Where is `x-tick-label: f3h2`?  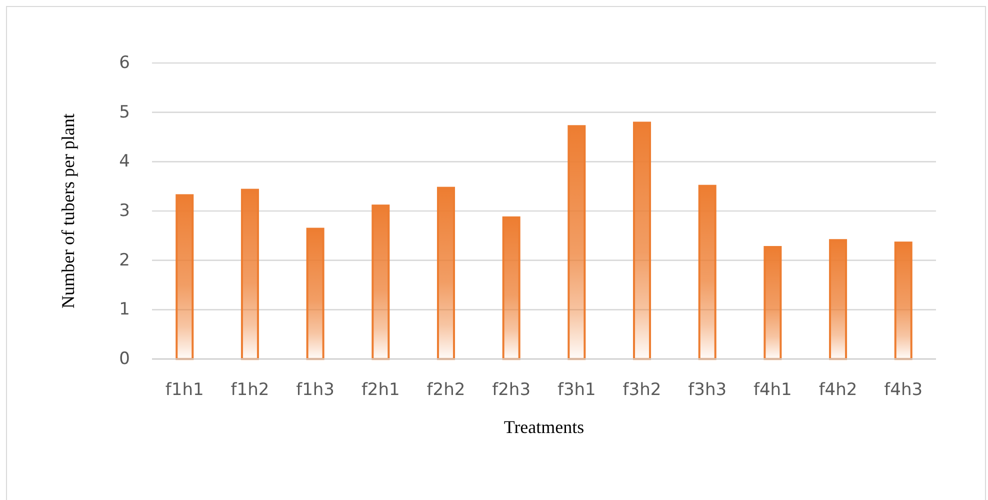
x-tick-label: f3h2 is located at coordinates (642, 390).